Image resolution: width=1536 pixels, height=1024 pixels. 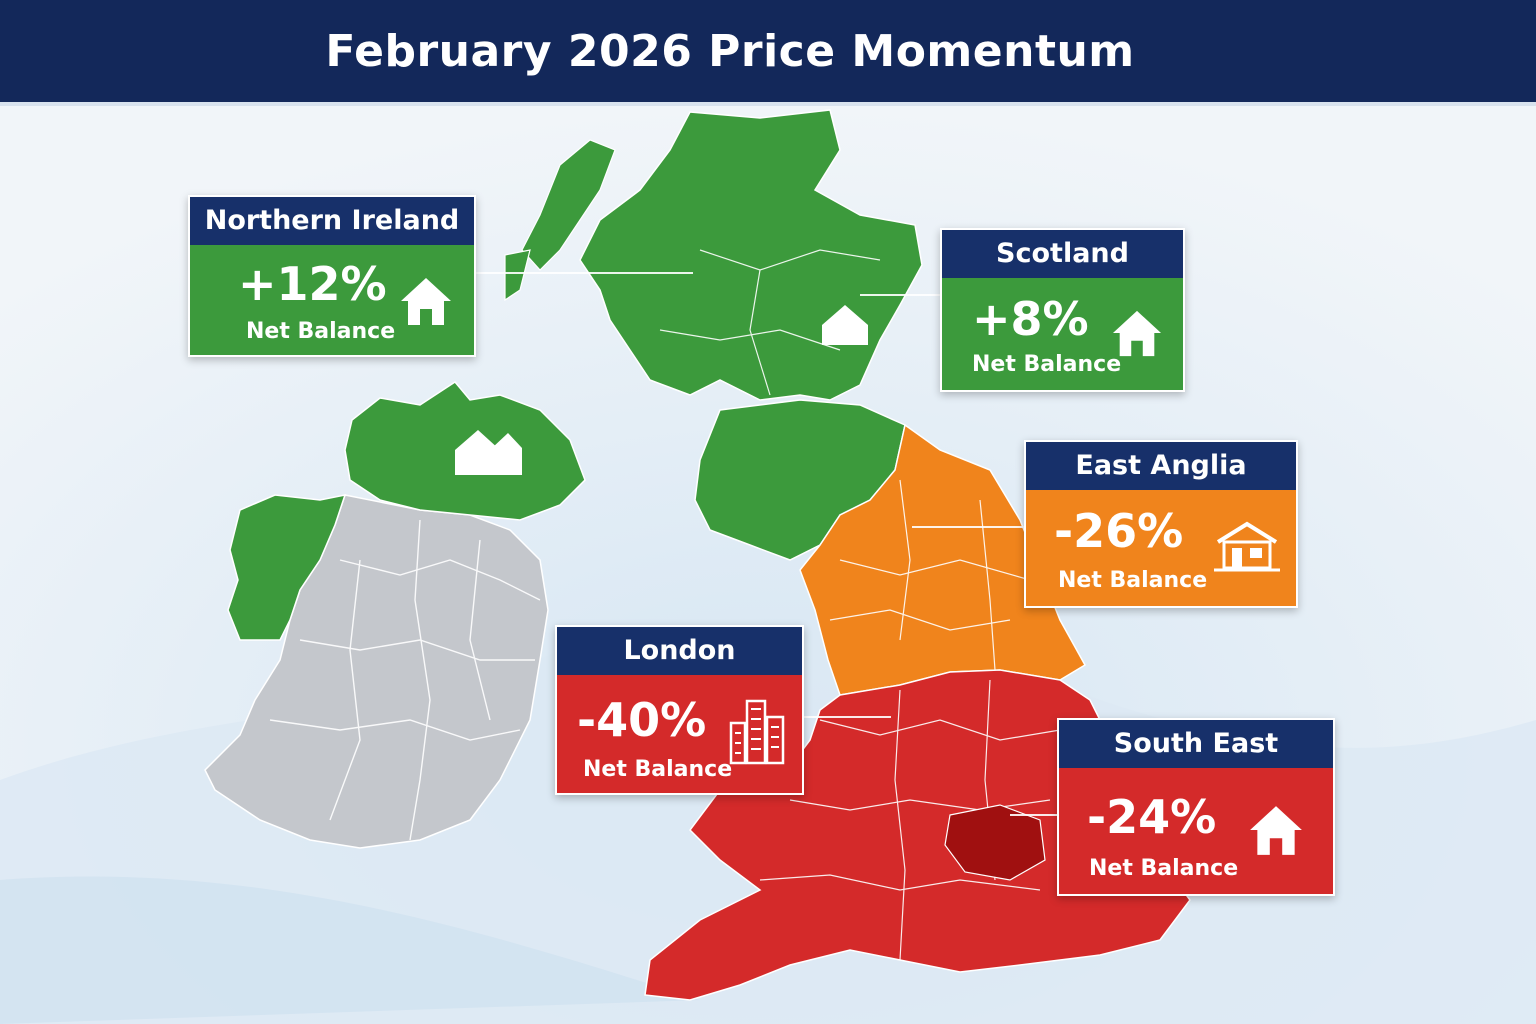 What do you see at coordinates (679, 651) in the screenshot?
I see `region-name: London` at bounding box center [679, 651].